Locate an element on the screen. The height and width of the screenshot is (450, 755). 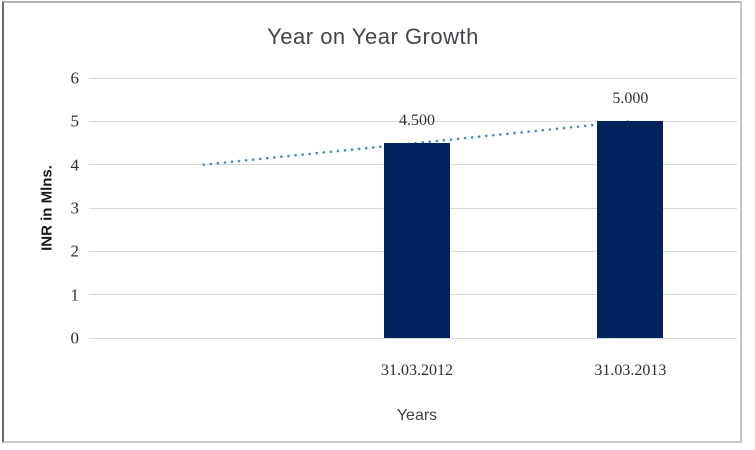
y-tick-label: 3 is located at coordinates (75, 208).